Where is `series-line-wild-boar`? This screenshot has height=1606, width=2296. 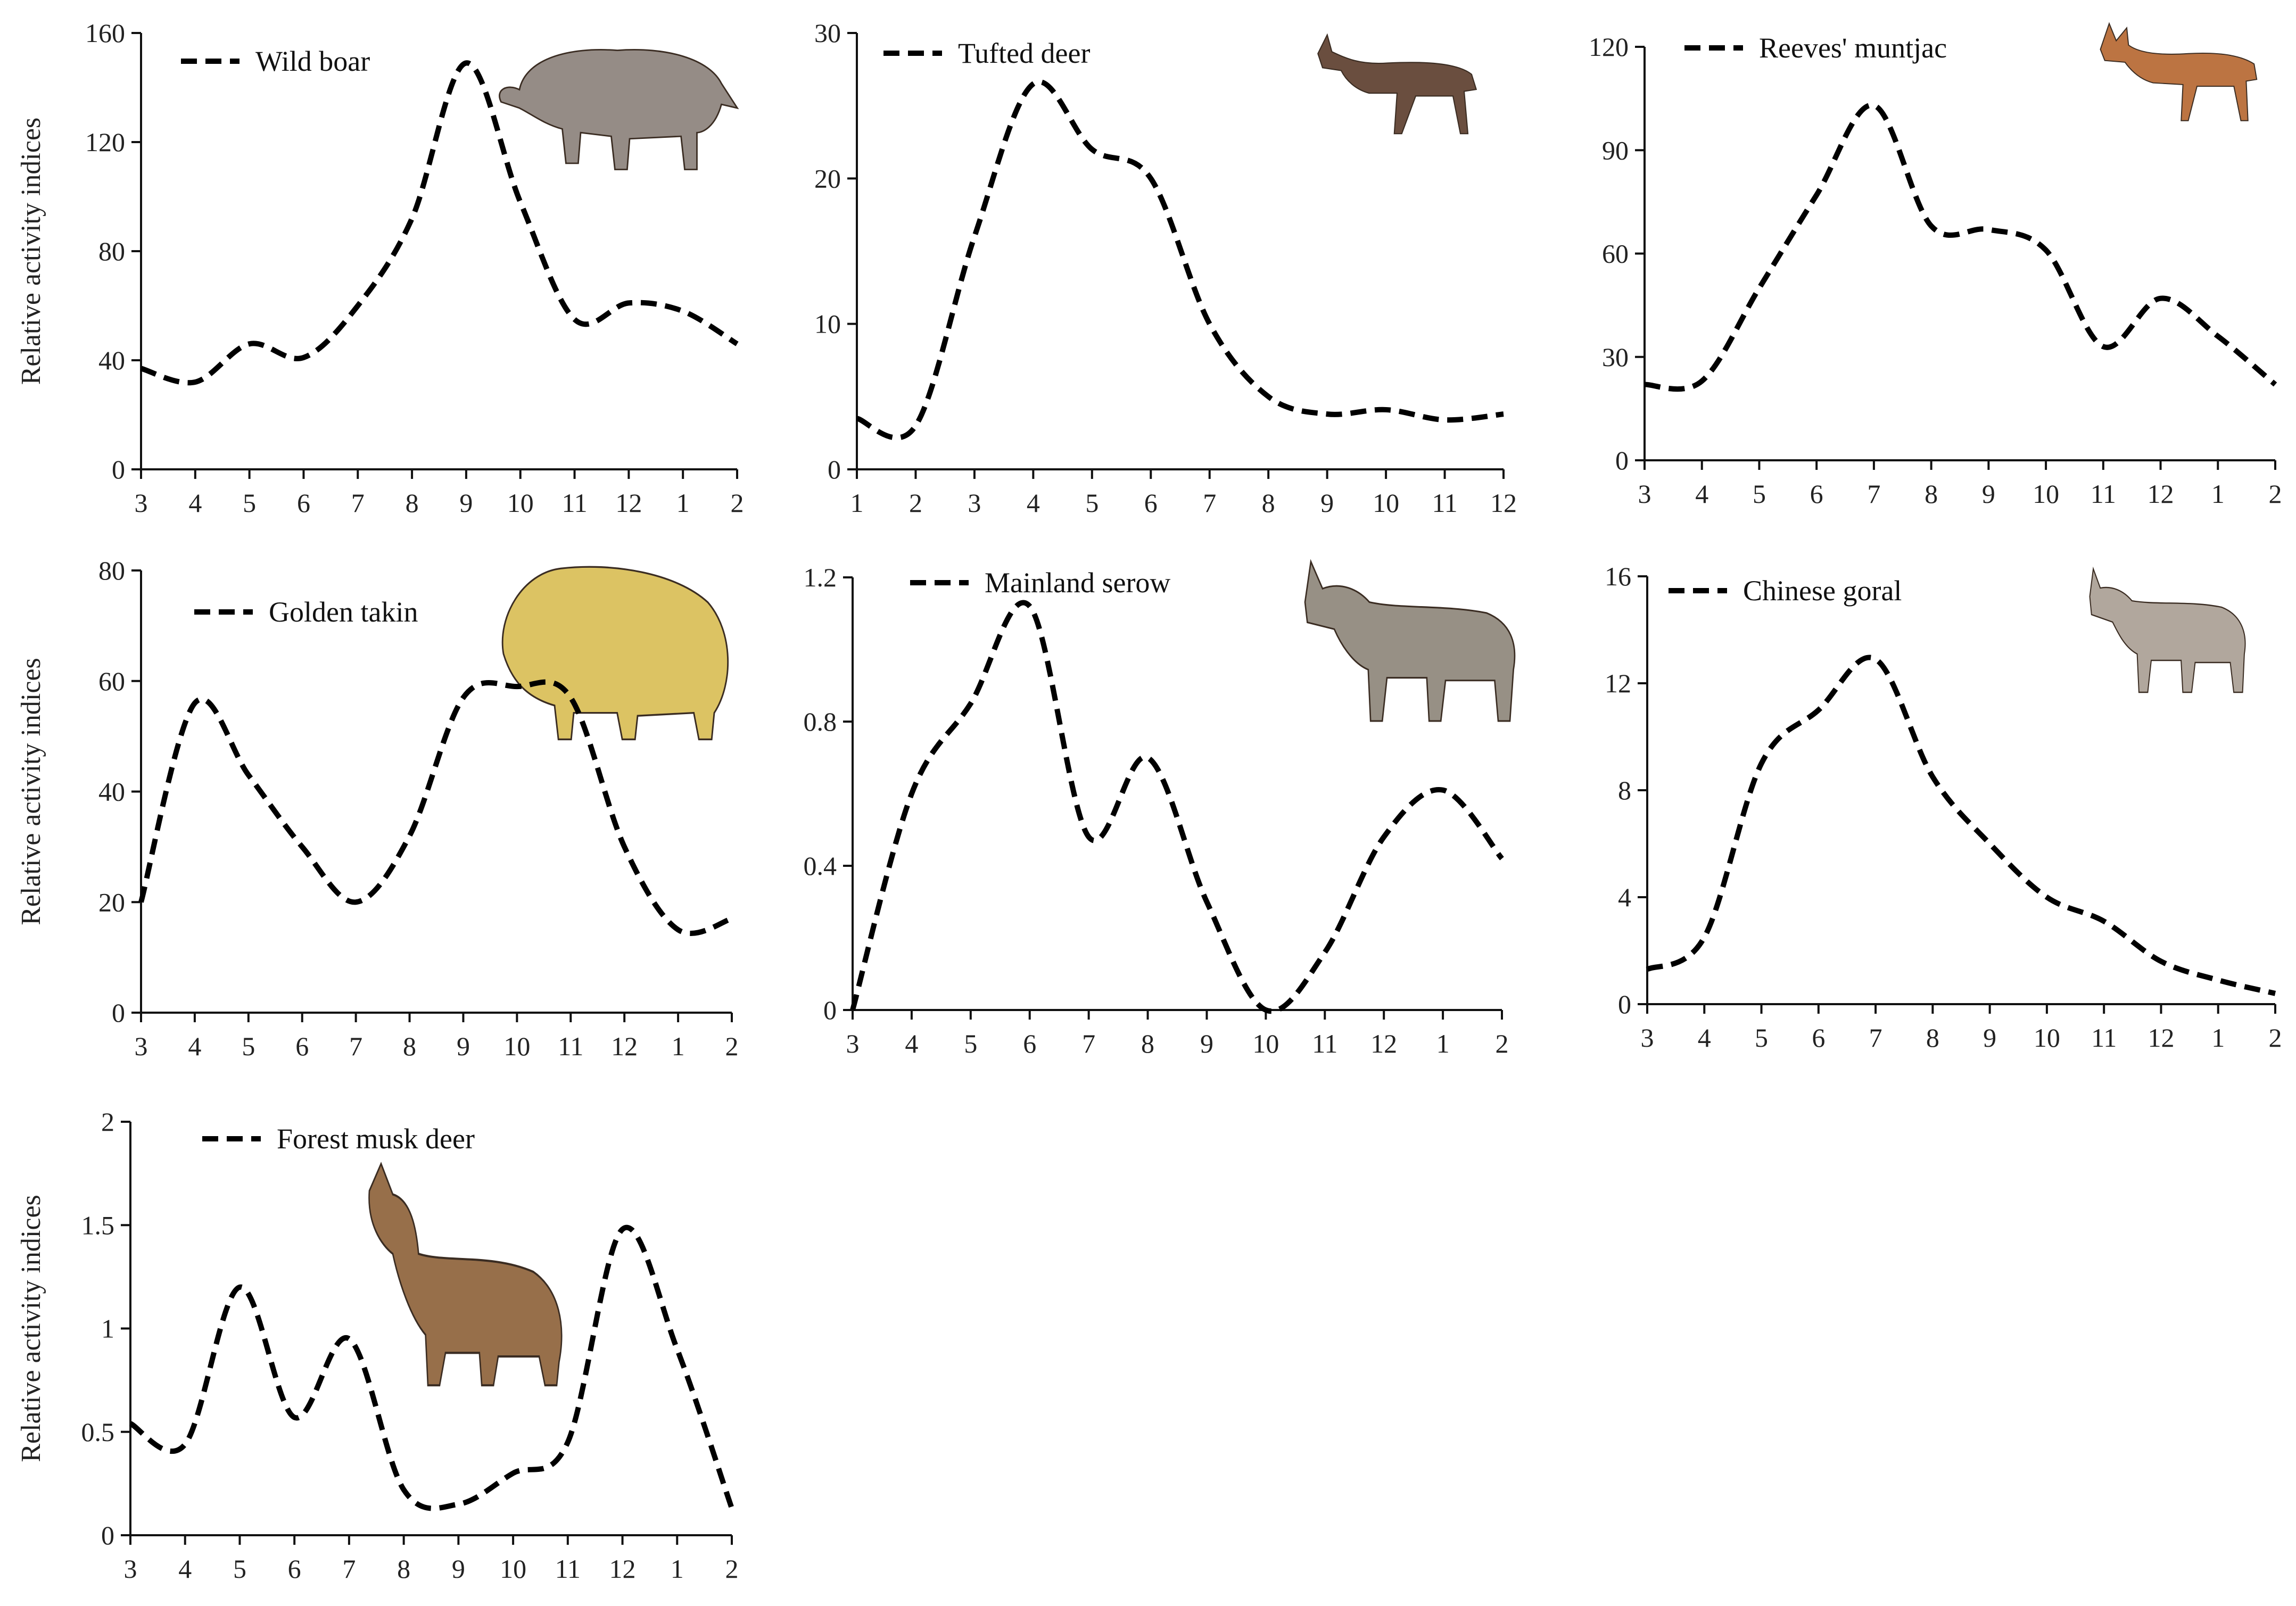 series-line-wild-boar is located at coordinates (439, 223).